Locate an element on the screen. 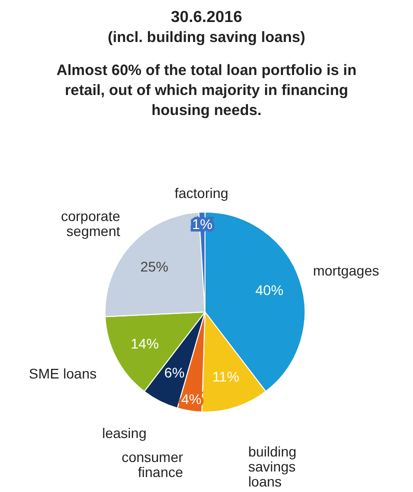 The image size is (413, 492). slice-label: consumer finance is located at coordinates (153, 464).